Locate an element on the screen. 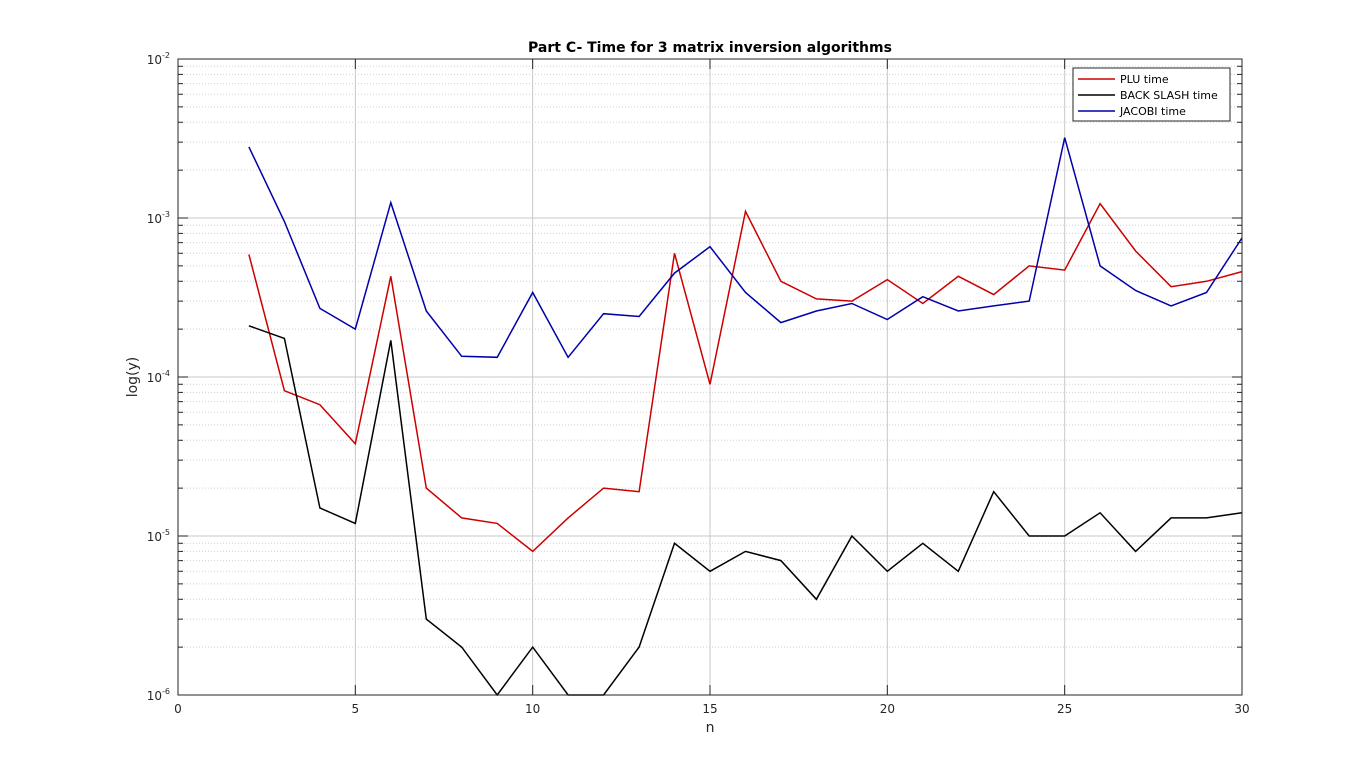 The image size is (1372, 781). y-tick-label: 10⁻² is located at coordinates (158, 59).